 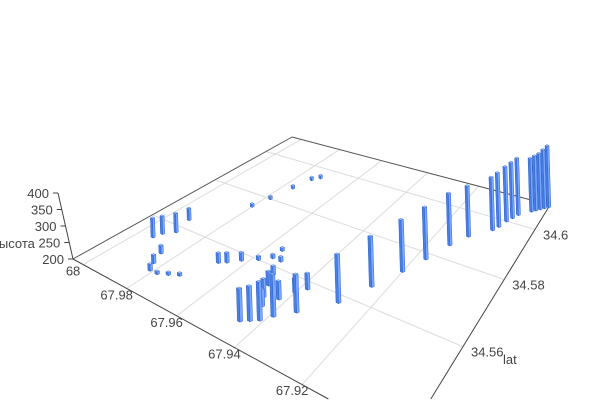 What do you see at coordinates (18, 243) in the screenshot?
I see `z-axis-title: высота` at bounding box center [18, 243].